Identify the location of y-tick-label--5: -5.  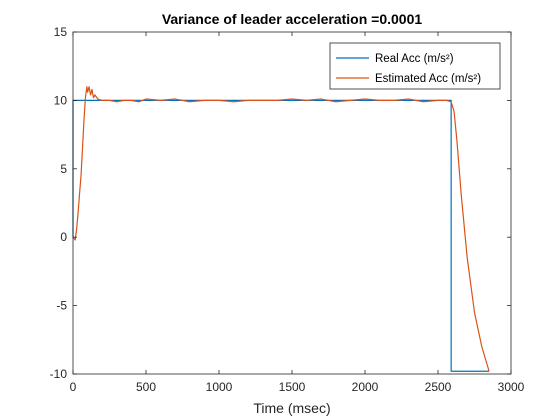
(61, 306).